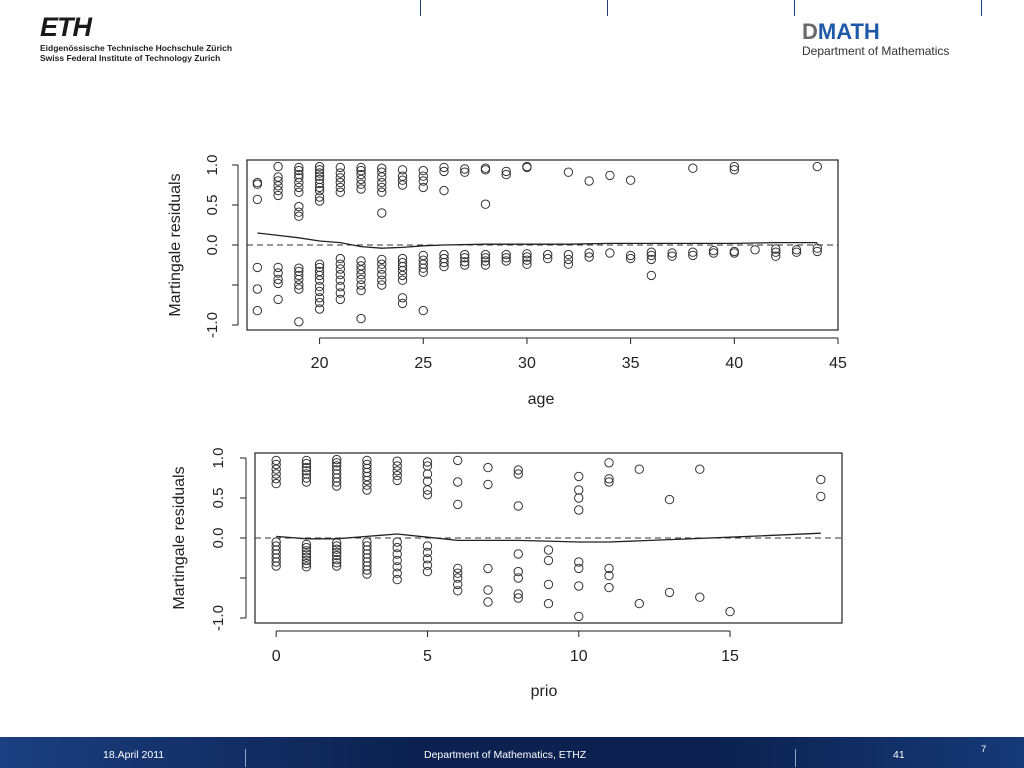 The width and height of the screenshot is (1024, 768). I want to click on smoother-line, so click(548, 537).